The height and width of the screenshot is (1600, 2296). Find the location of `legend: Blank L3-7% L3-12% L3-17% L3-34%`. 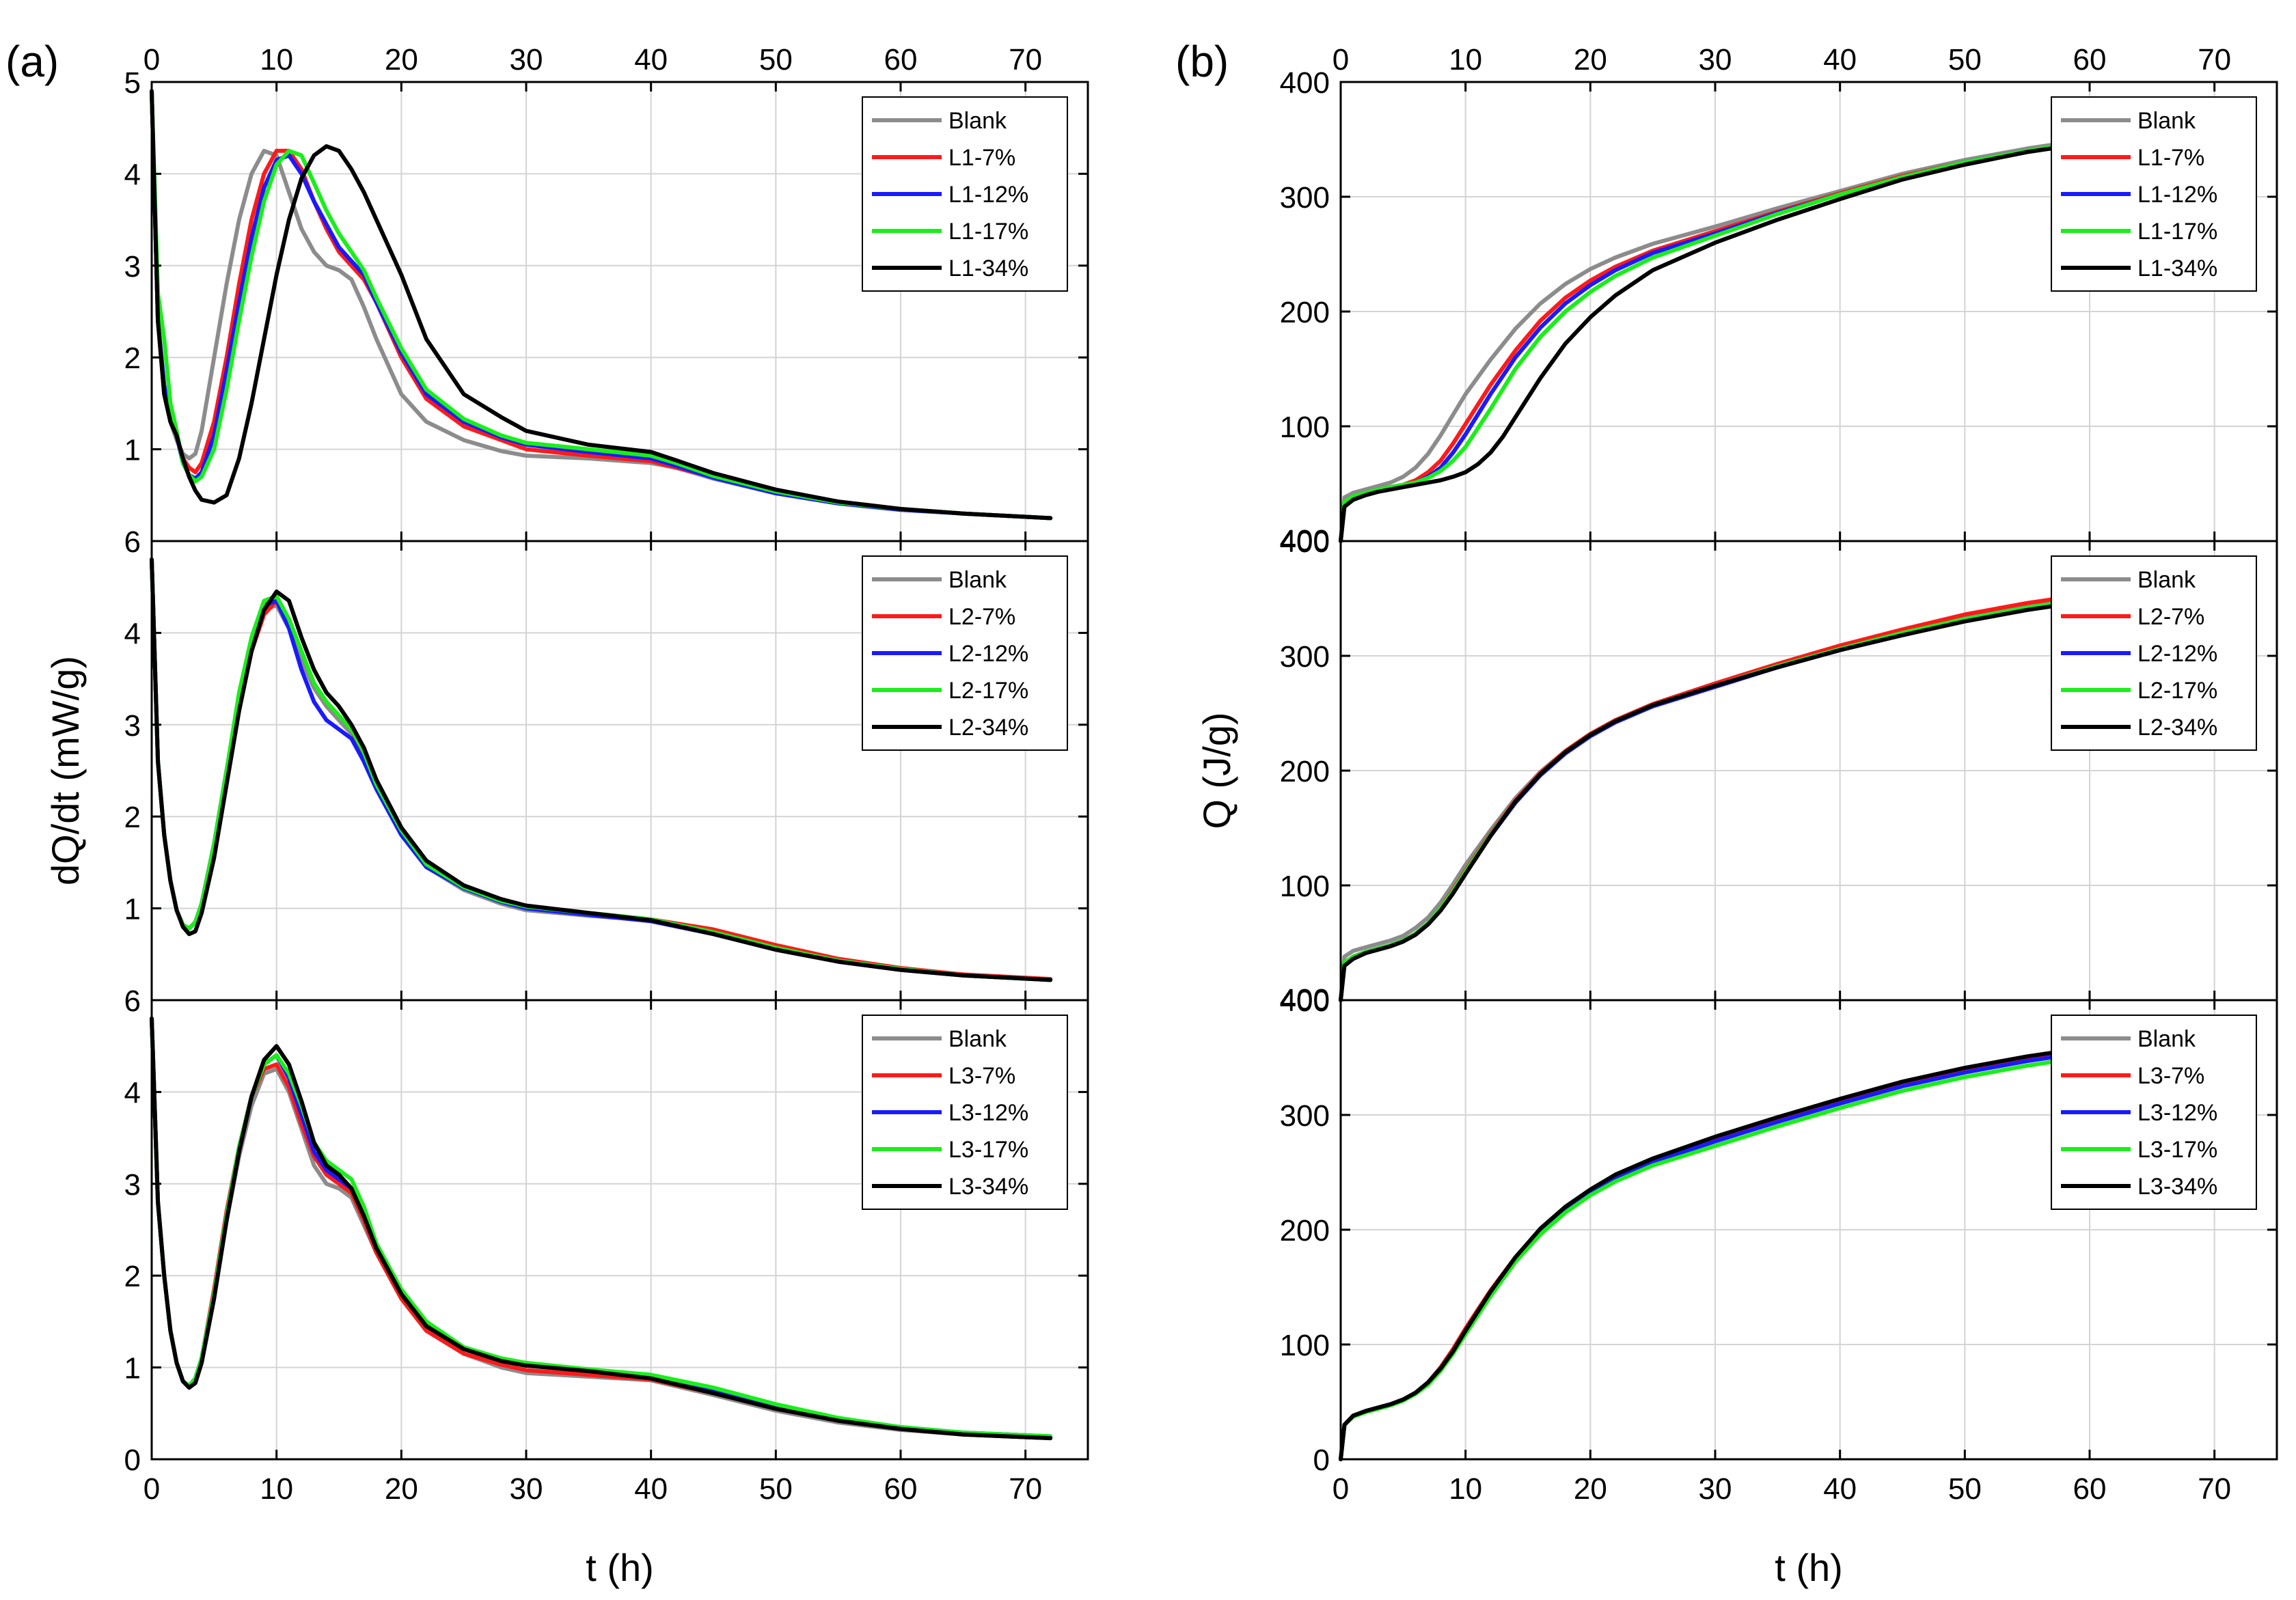

legend: Blank L3-7% L3-12% L3-17% L3-34% is located at coordinates (965, 1113).